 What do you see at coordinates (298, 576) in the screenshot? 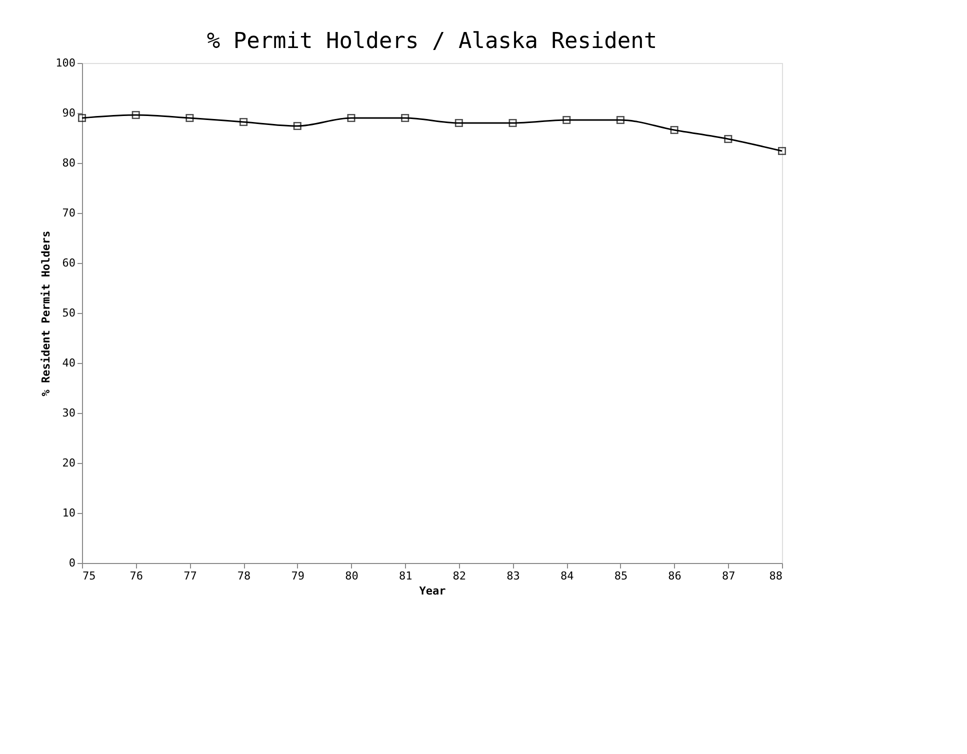
I see `x-tick-label: 79` at bounding box center [298, 576].